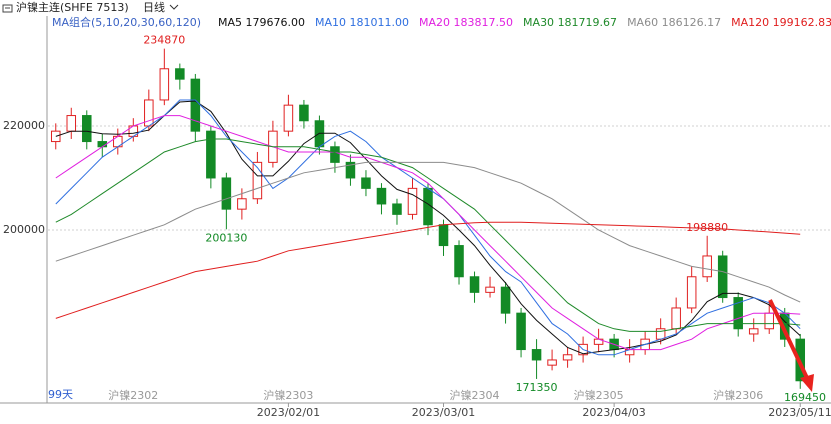  I want to click on contract-label: 沪镍2305, so click(599, 395).